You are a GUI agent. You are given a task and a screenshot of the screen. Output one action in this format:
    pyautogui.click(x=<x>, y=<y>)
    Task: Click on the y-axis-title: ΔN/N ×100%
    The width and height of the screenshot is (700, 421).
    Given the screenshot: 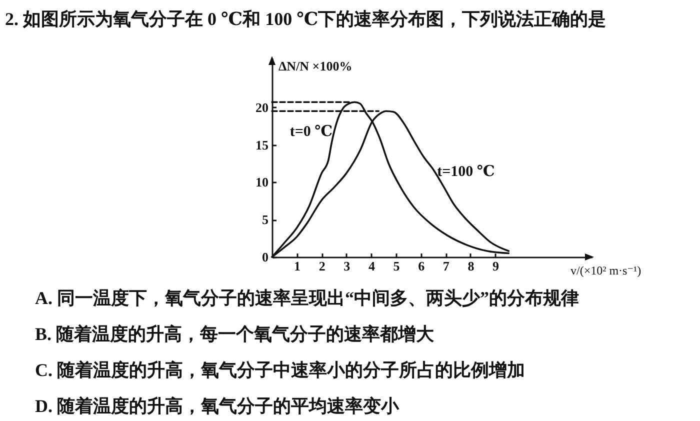 What is the action you would take?
    pyautogui.click(x=315, y=66)
    